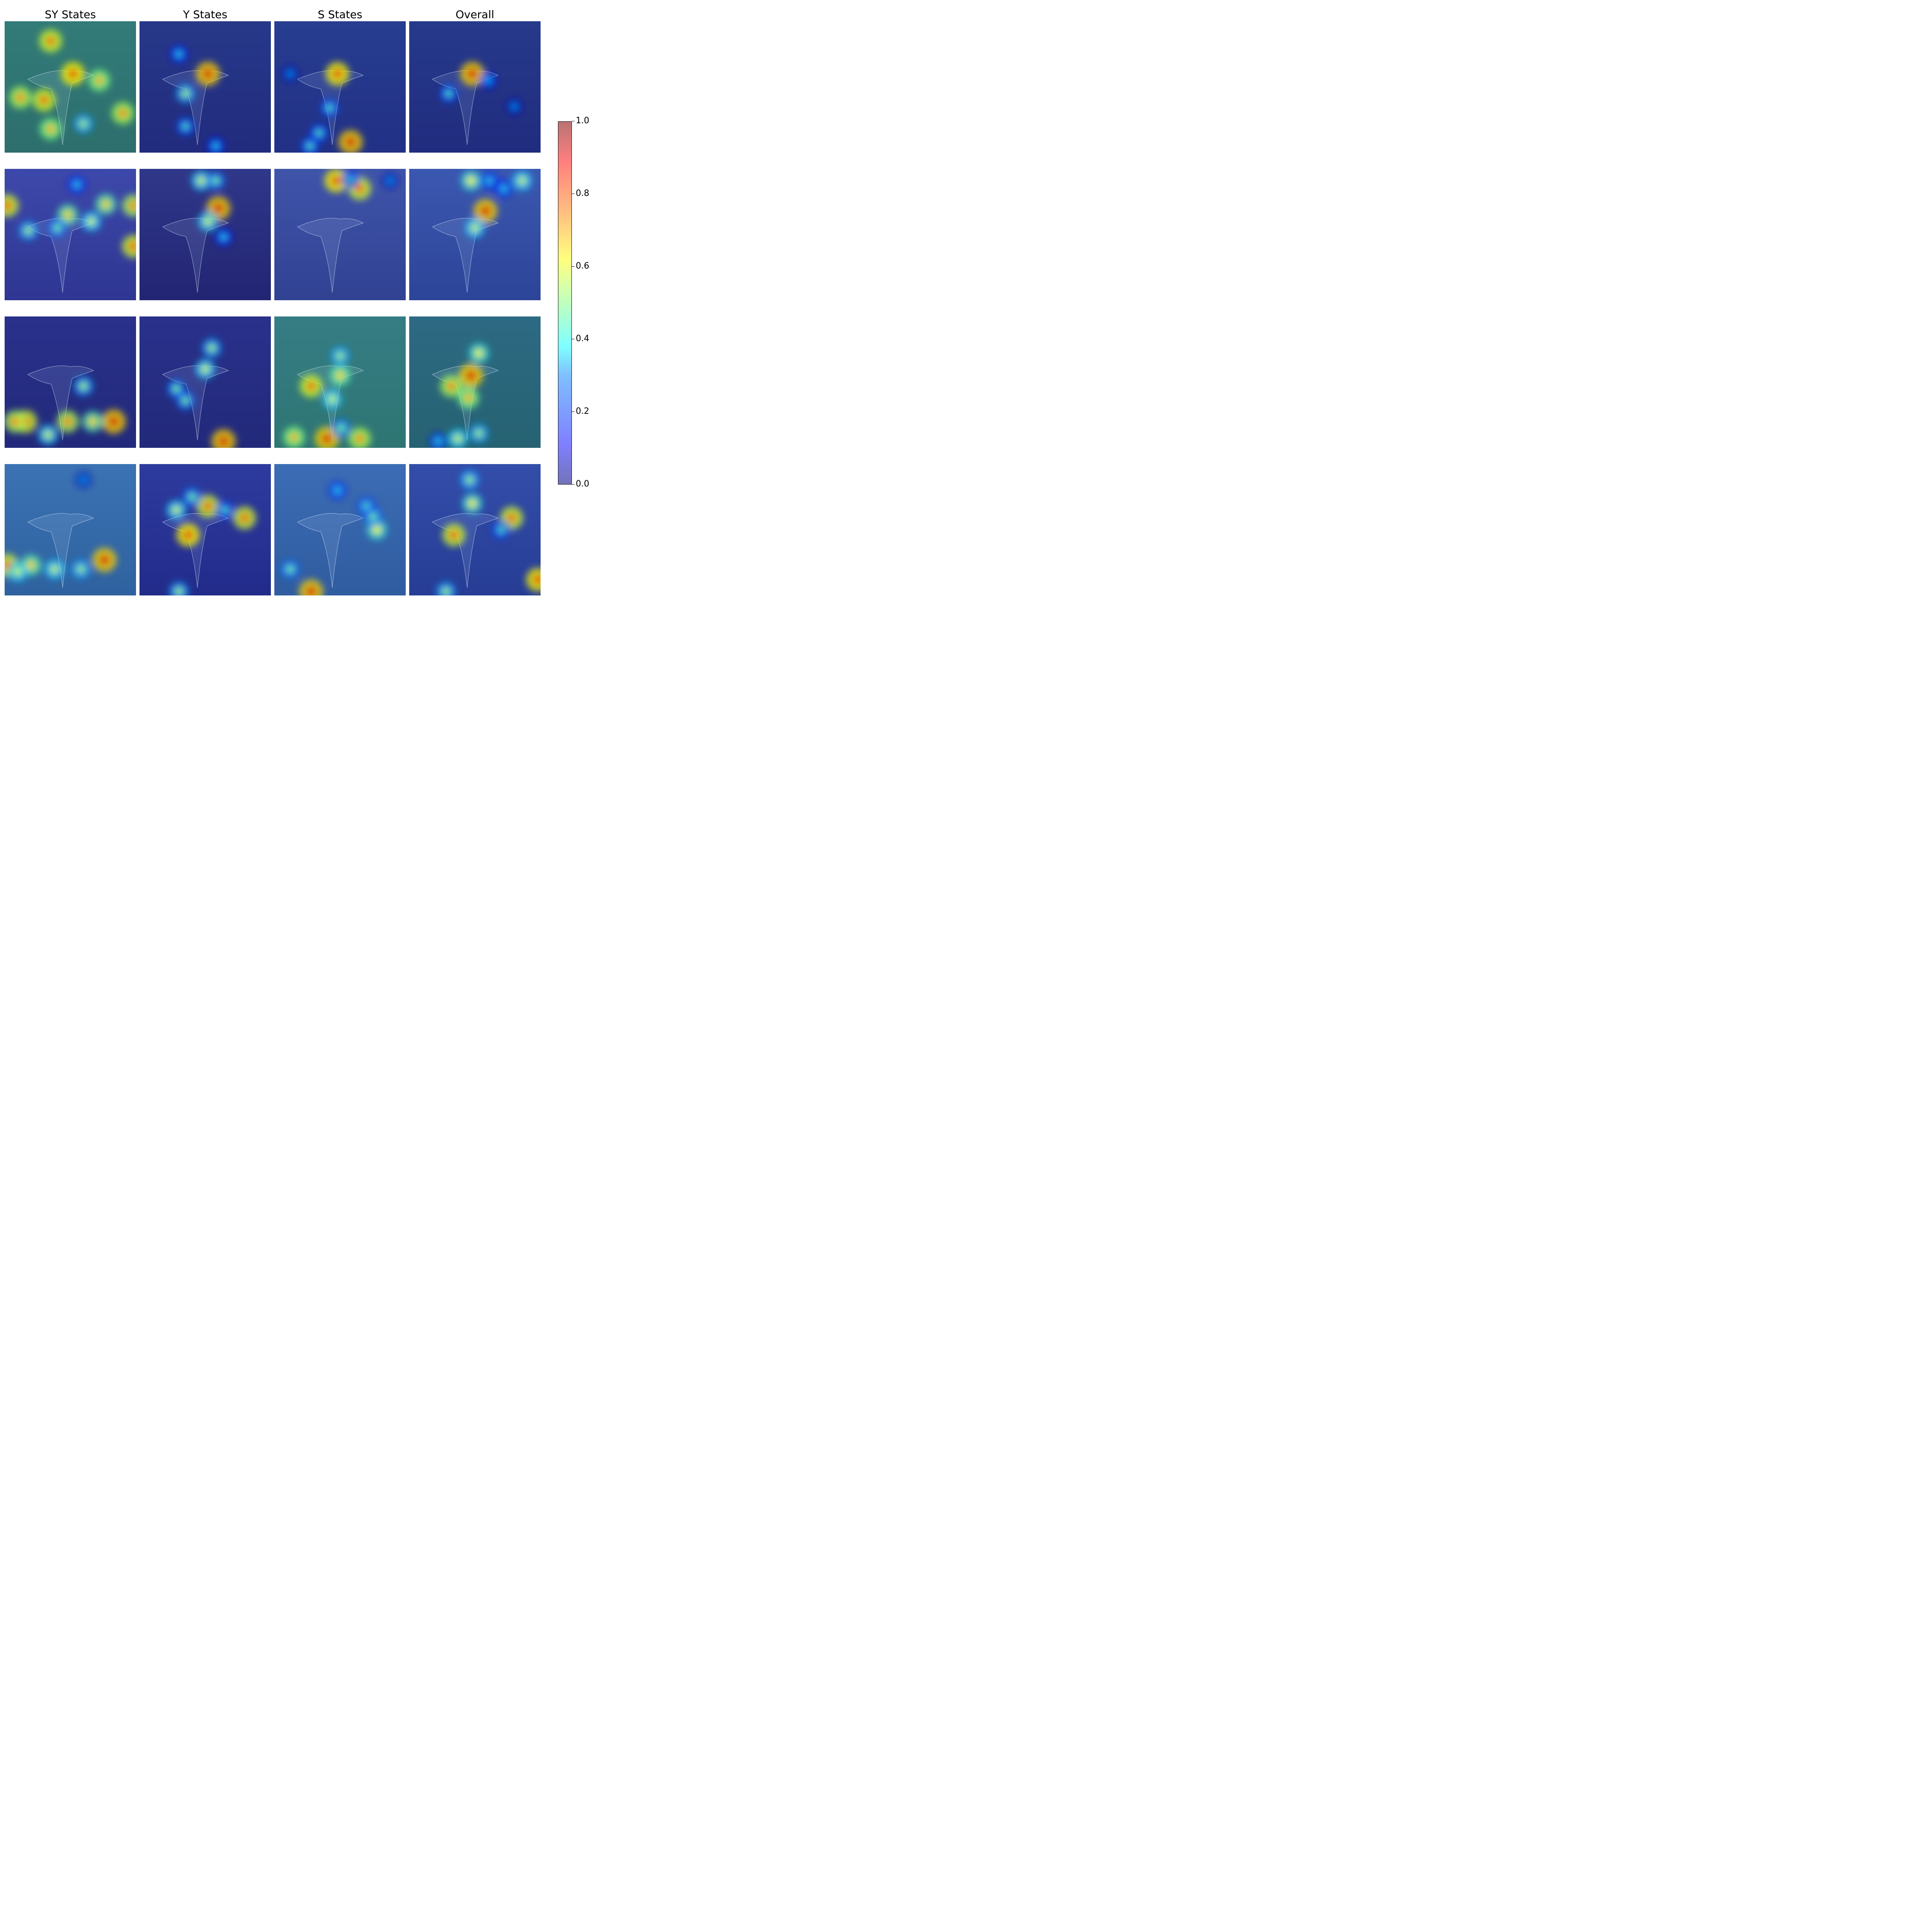  Describe the element at coordinates (565, 303) in the screenshot. I see `colorbar` at that location.